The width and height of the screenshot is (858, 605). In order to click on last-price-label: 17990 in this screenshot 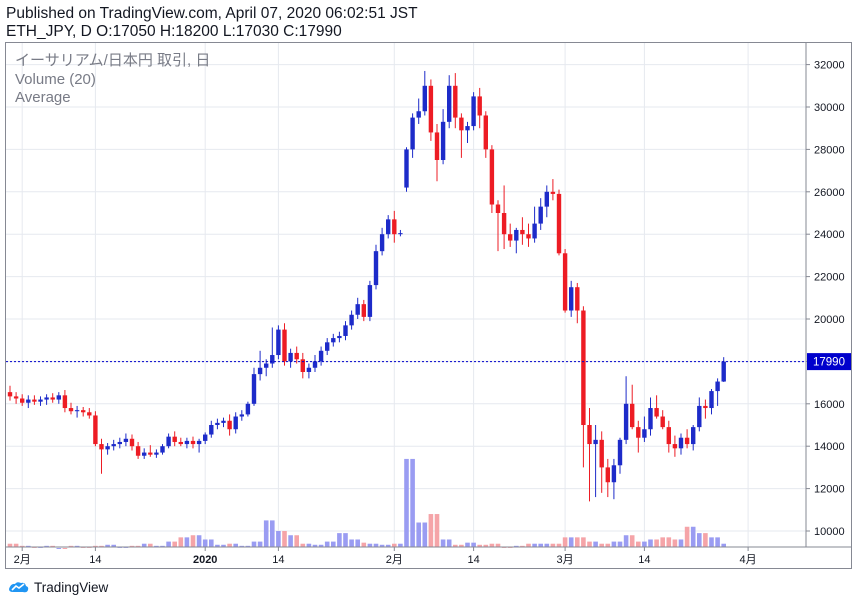, I will do `click(829, 362)`.